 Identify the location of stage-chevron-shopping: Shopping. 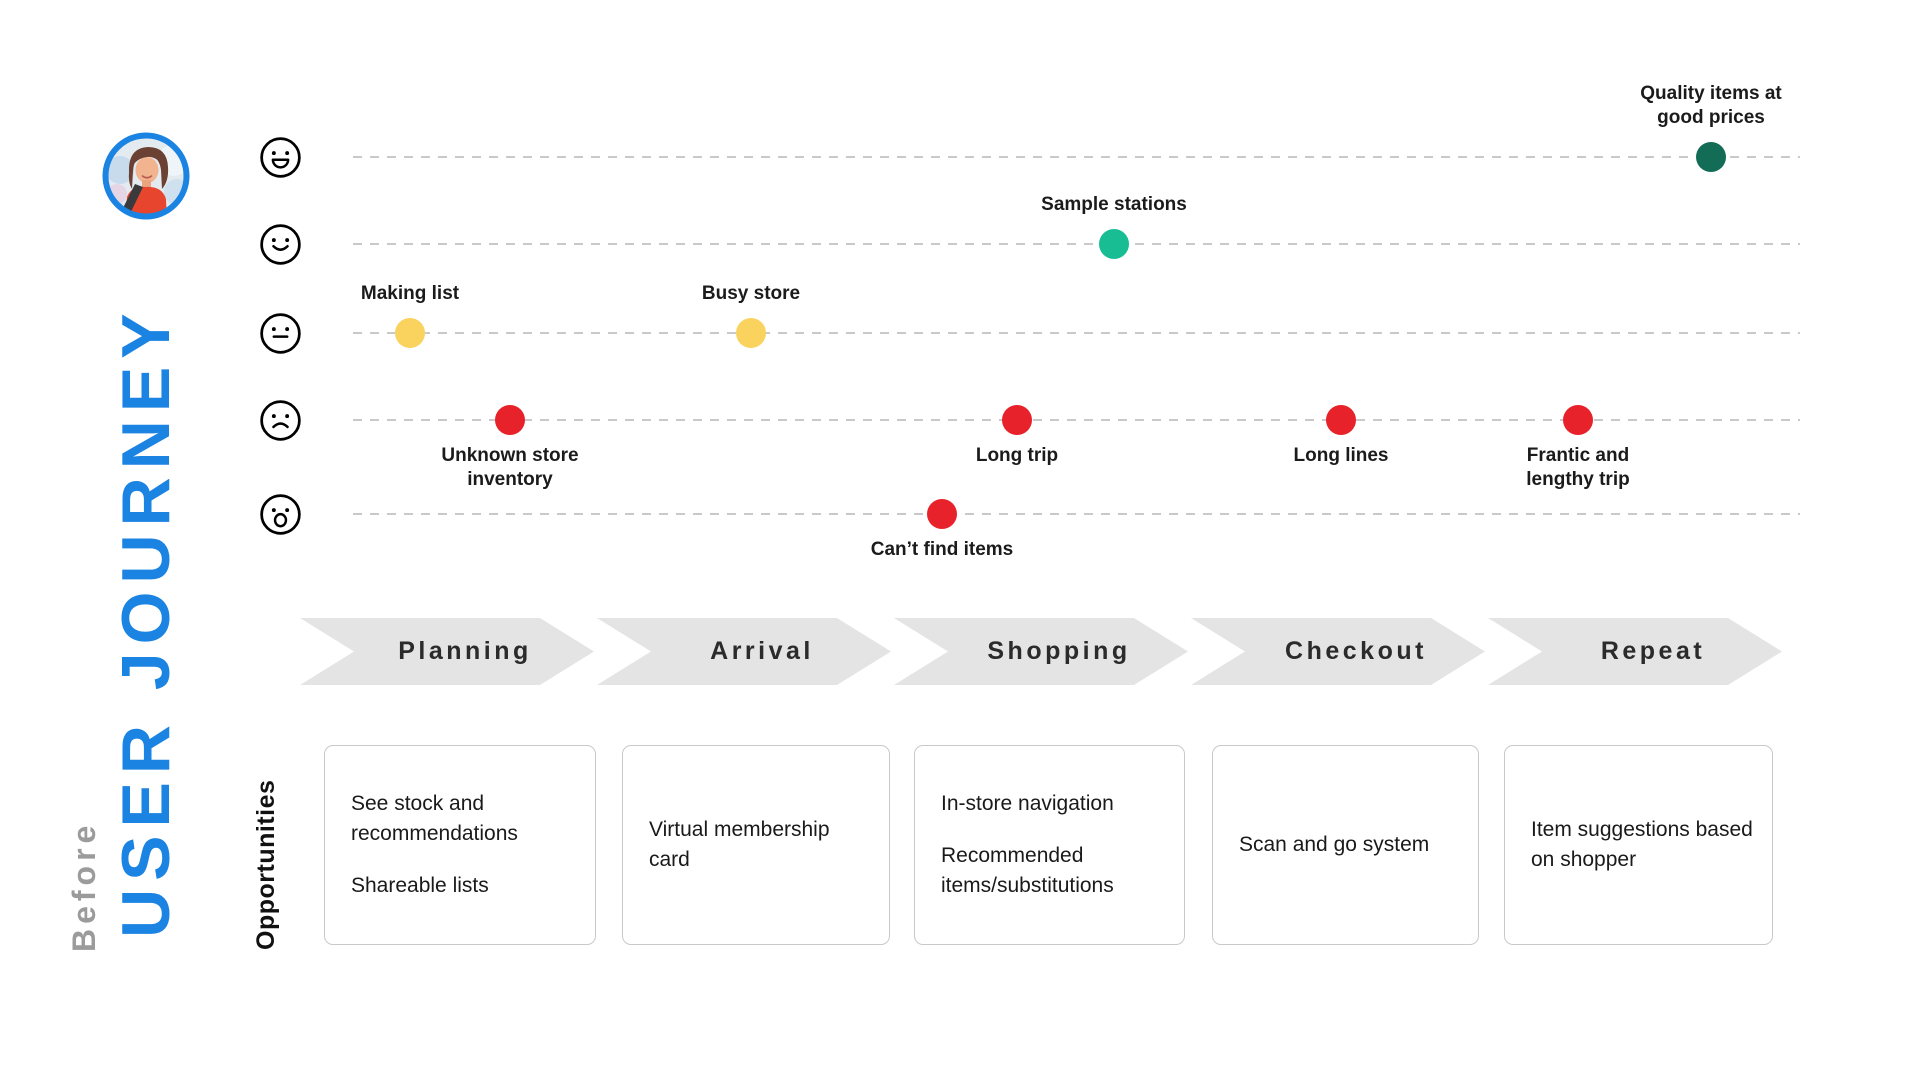
(1041, 651).